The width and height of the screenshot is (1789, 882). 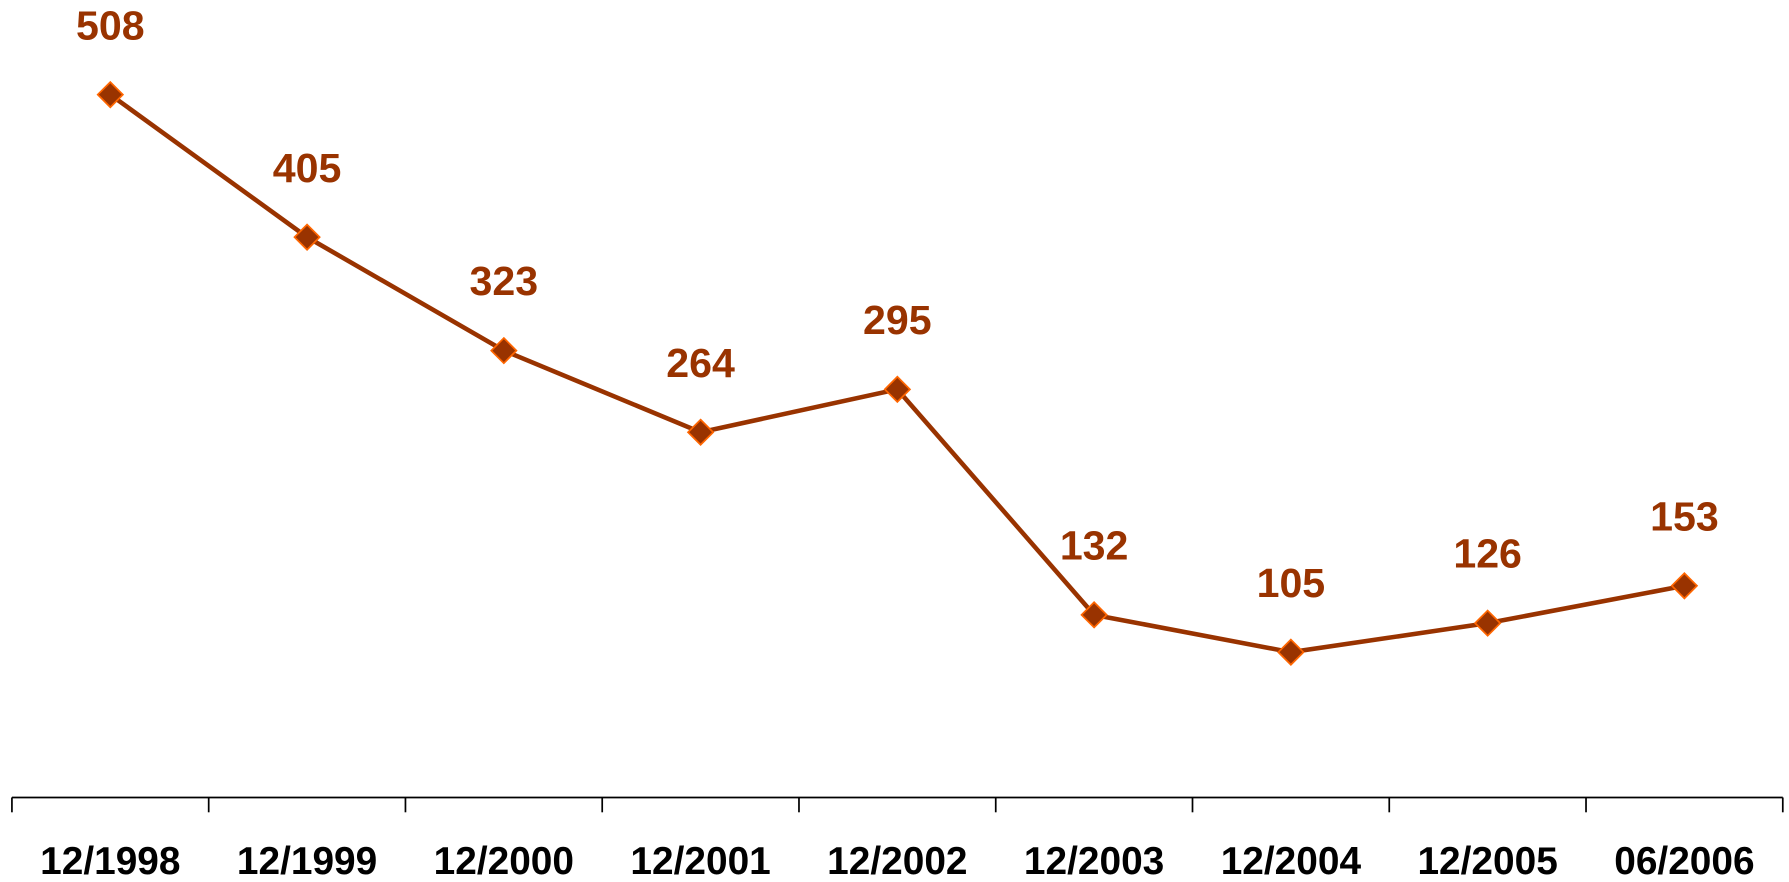 What do you see at coordinates (1487, 554) in the screenshot?
I see `data-label: 126` at bounding box center [1487, 554].